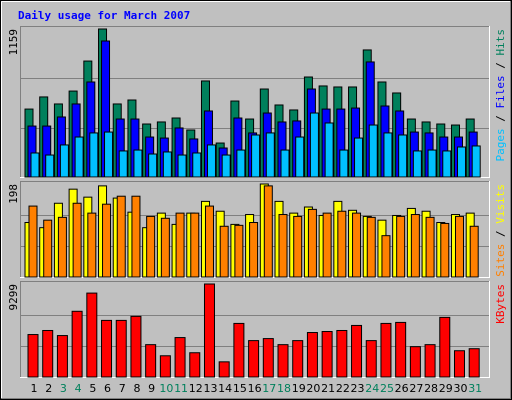 This screenshot has width=512, height=400. Describe the element at coordinates (240, 388) in the screenshot. I see `x-tick-label: 15` at that location.